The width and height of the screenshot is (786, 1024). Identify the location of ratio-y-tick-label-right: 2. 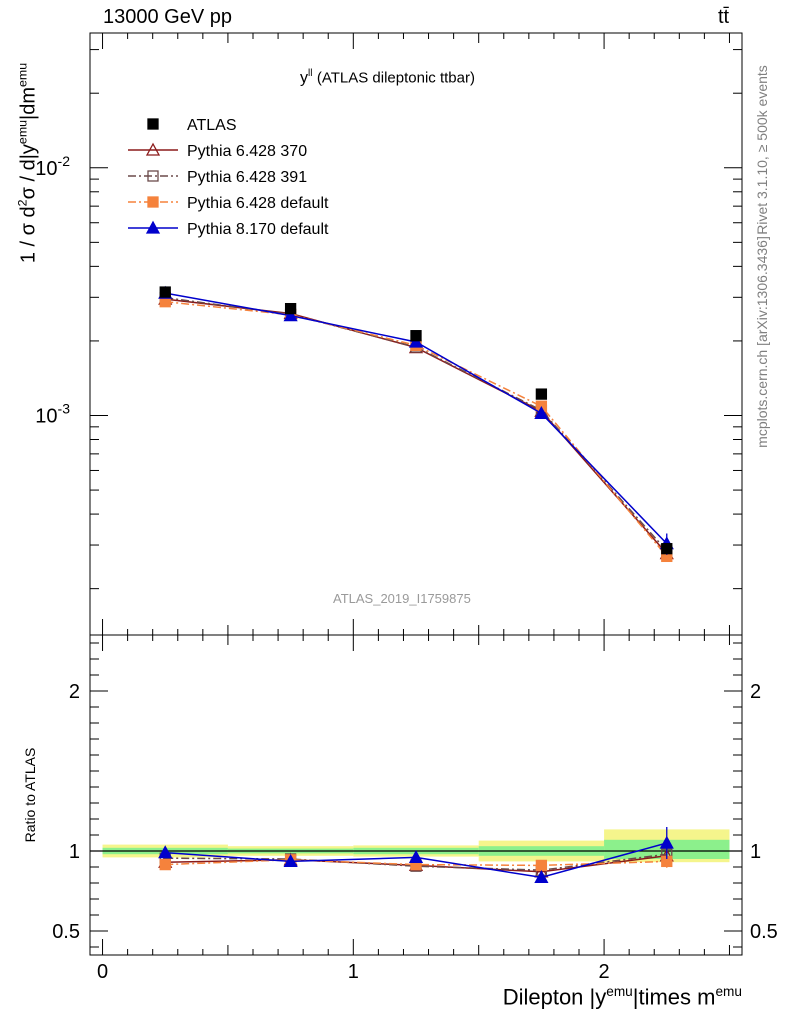
(755, 692).